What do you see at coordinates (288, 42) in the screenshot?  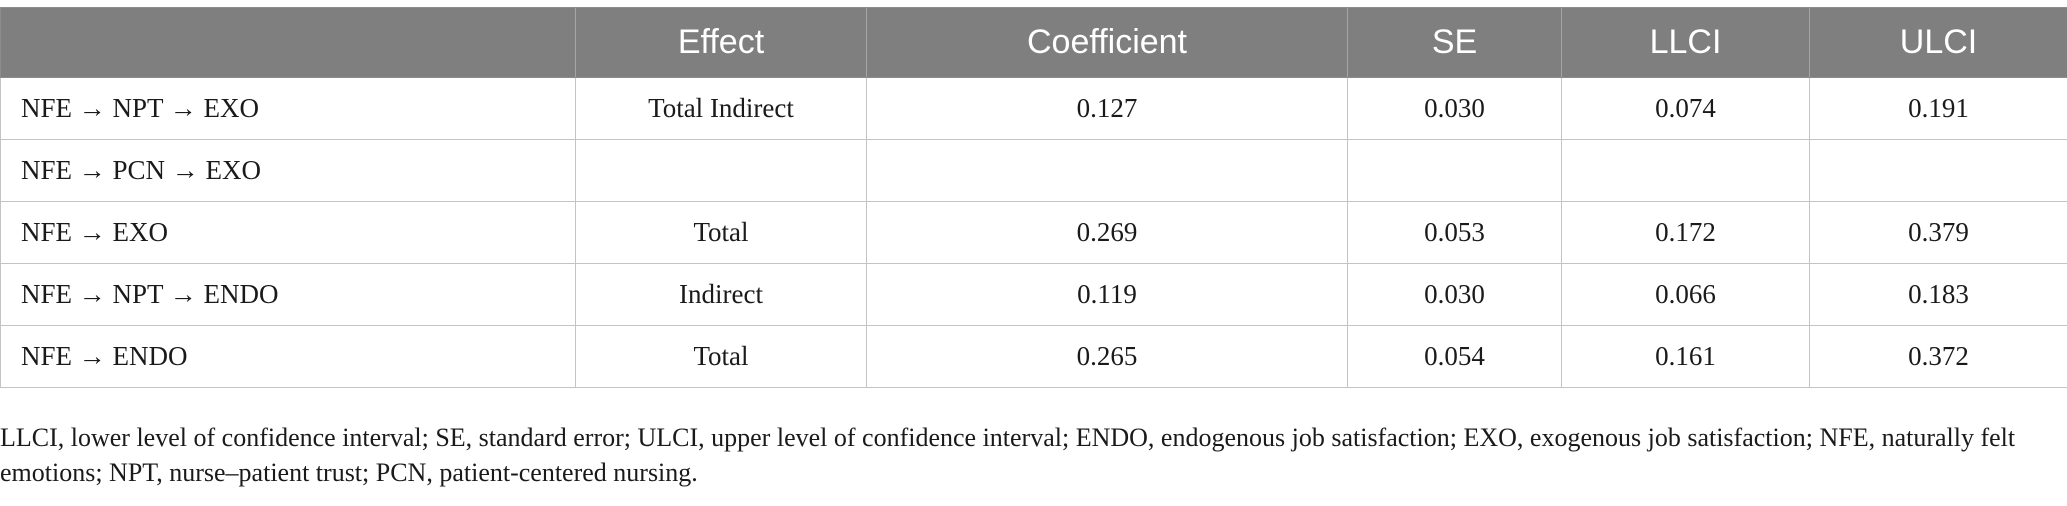 I see `header-path` at bounding box center [288, 42].